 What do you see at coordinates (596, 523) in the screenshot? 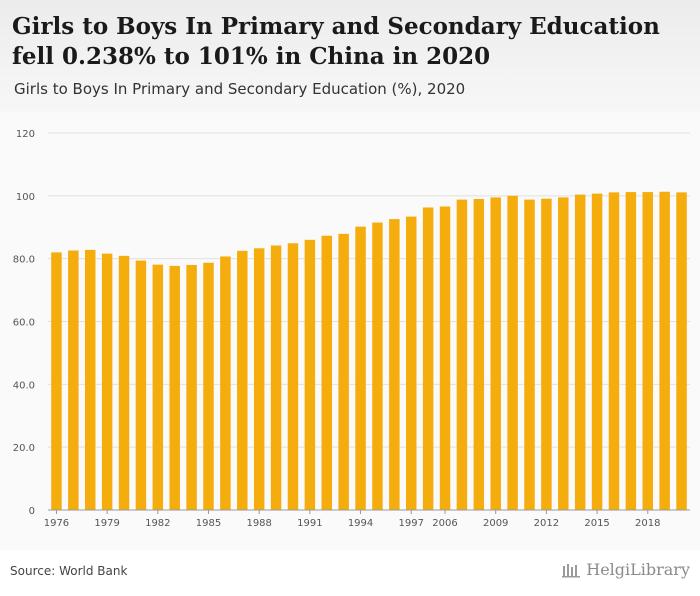
I see `x-tick-label: 2015` at bounding box center [596, 523].